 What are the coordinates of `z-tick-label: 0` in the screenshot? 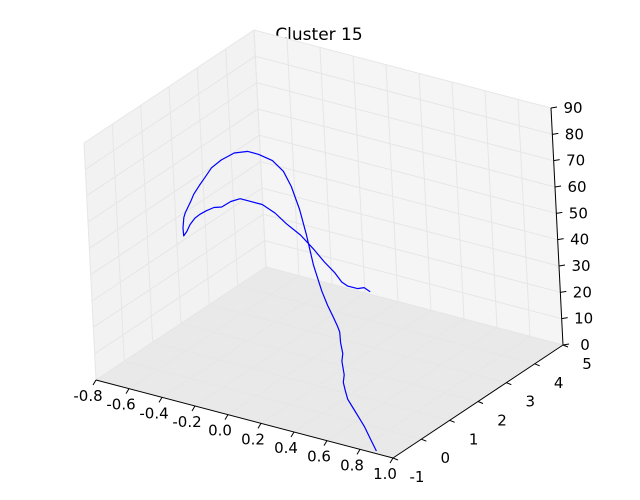 It's located at (585, 345).